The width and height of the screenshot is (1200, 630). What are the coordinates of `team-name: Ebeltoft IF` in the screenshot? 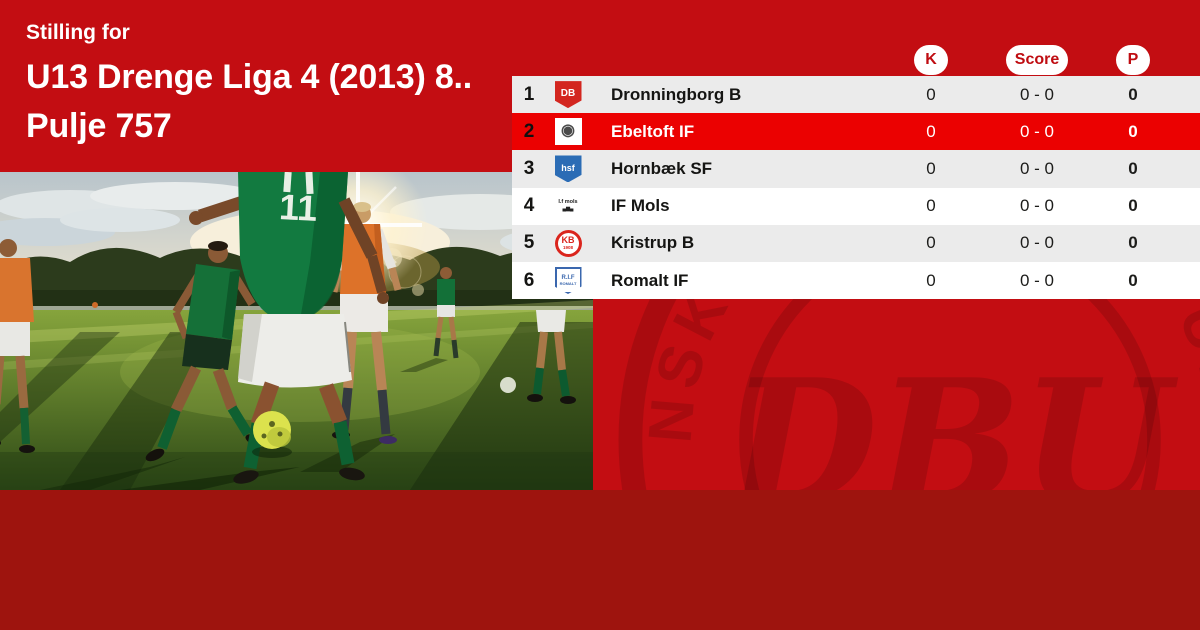 It's located at (653, 131).